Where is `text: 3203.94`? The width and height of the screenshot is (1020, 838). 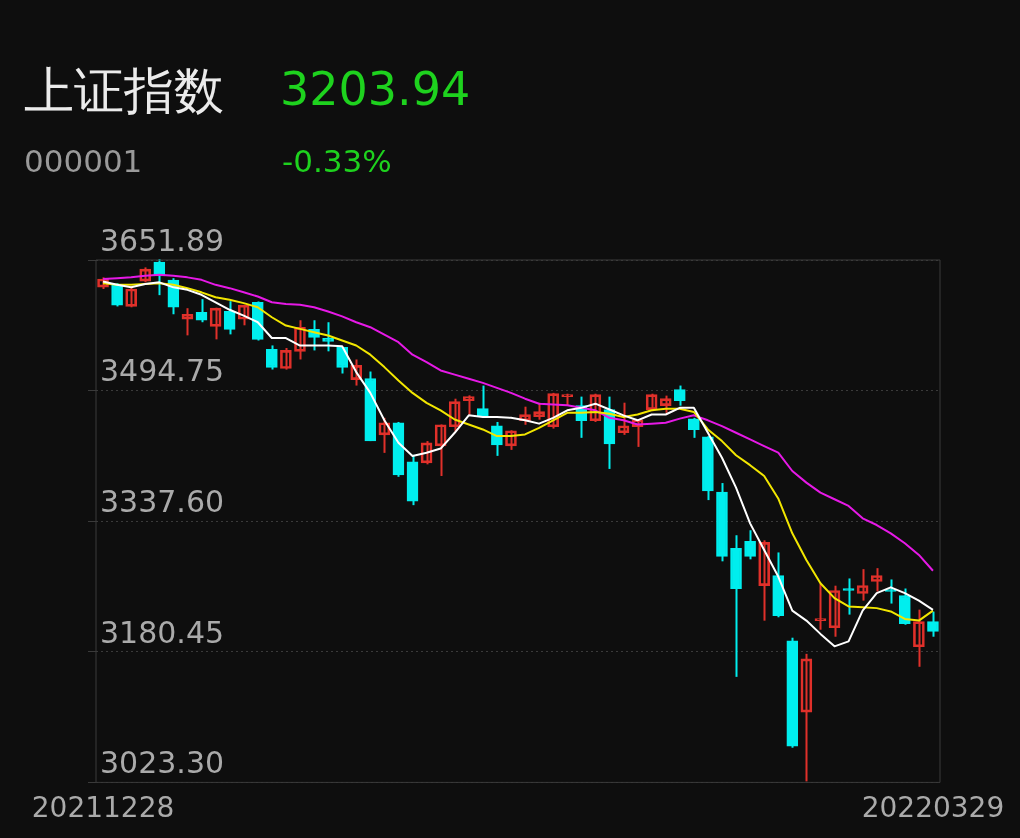
text: 3203.94 is located at coordinates (375, 89).